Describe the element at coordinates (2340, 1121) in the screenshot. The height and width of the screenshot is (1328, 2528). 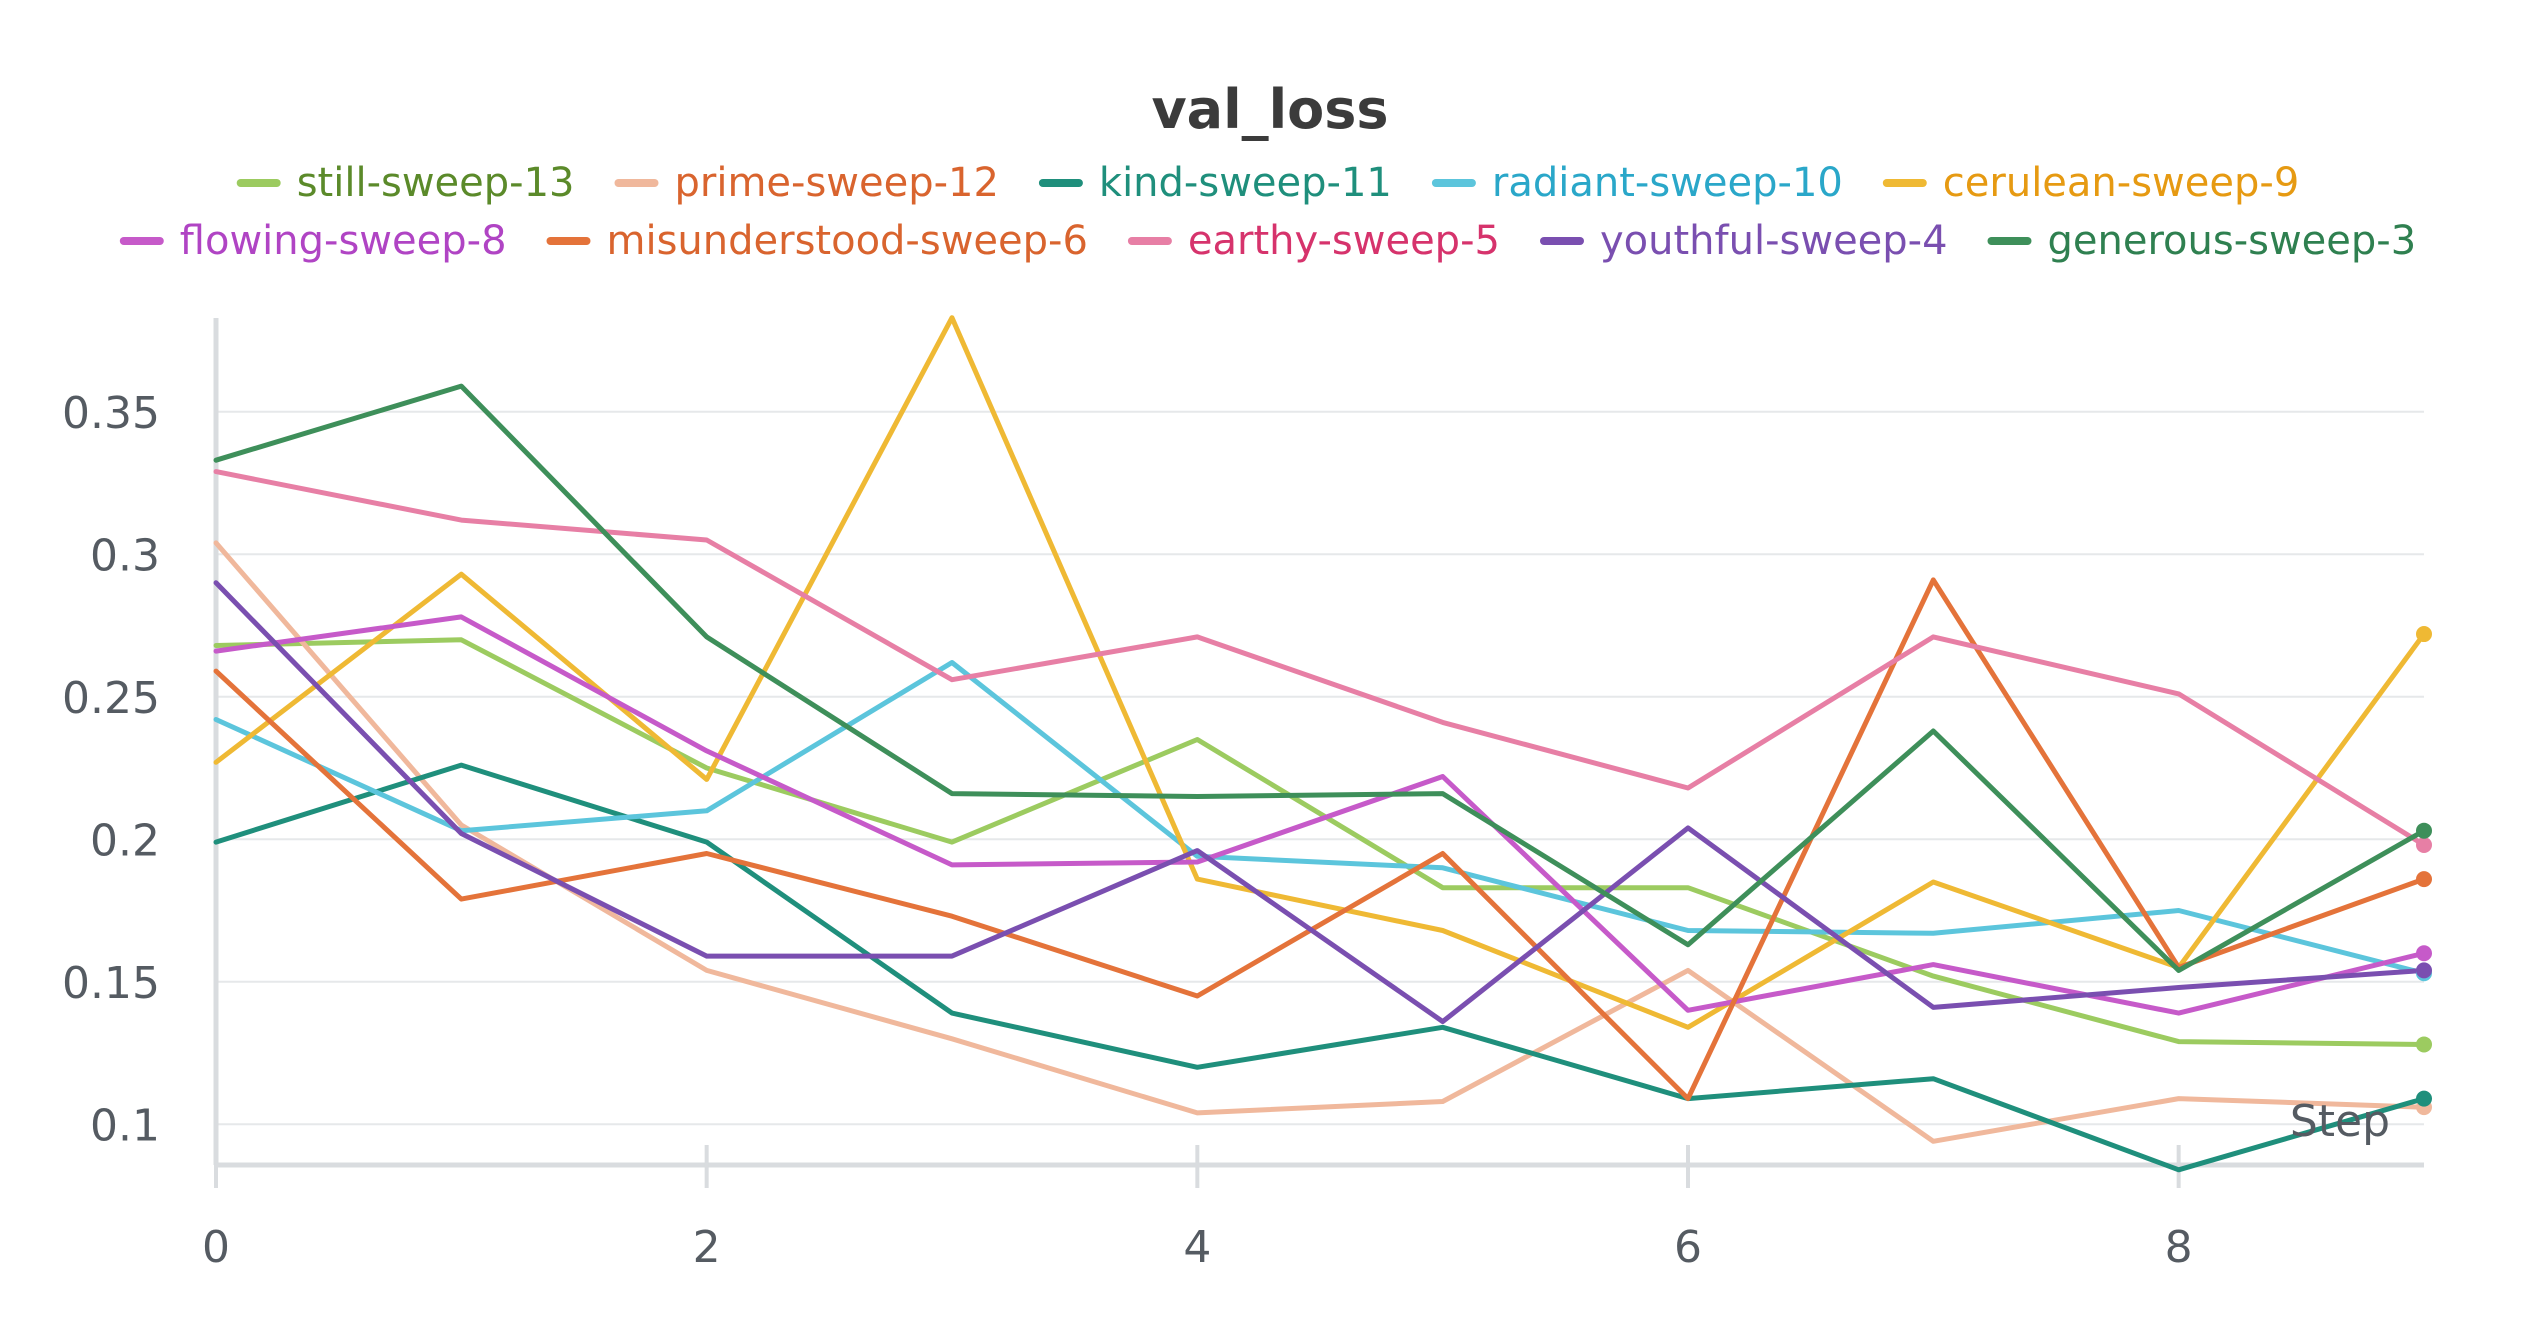
I see `x-axis-label: Step` at that location.